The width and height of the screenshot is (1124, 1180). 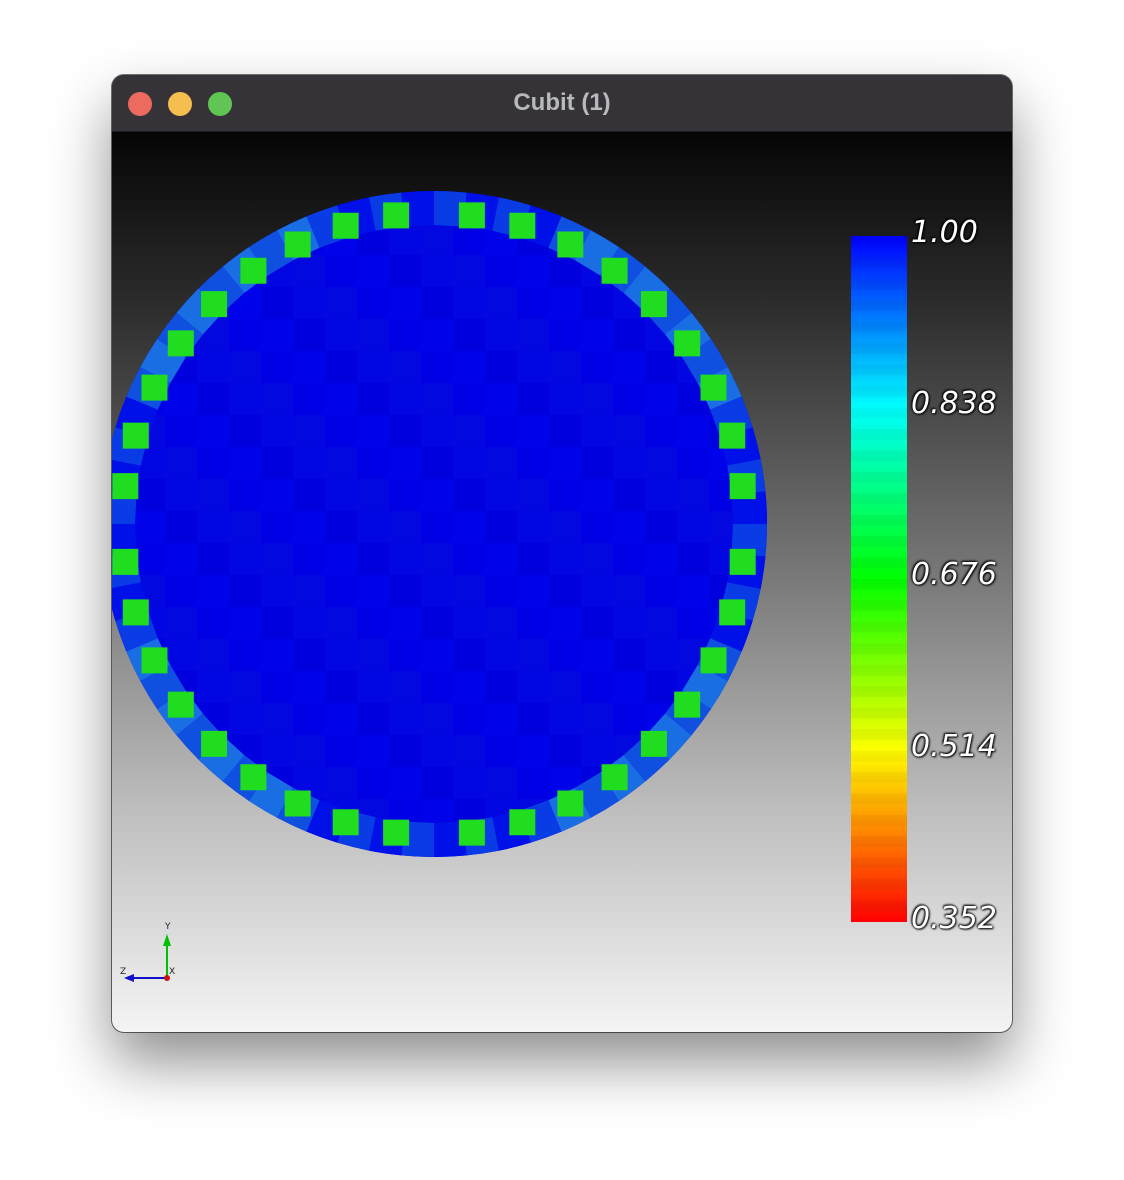 I want to click on close-button, so click(x=140, y=104).